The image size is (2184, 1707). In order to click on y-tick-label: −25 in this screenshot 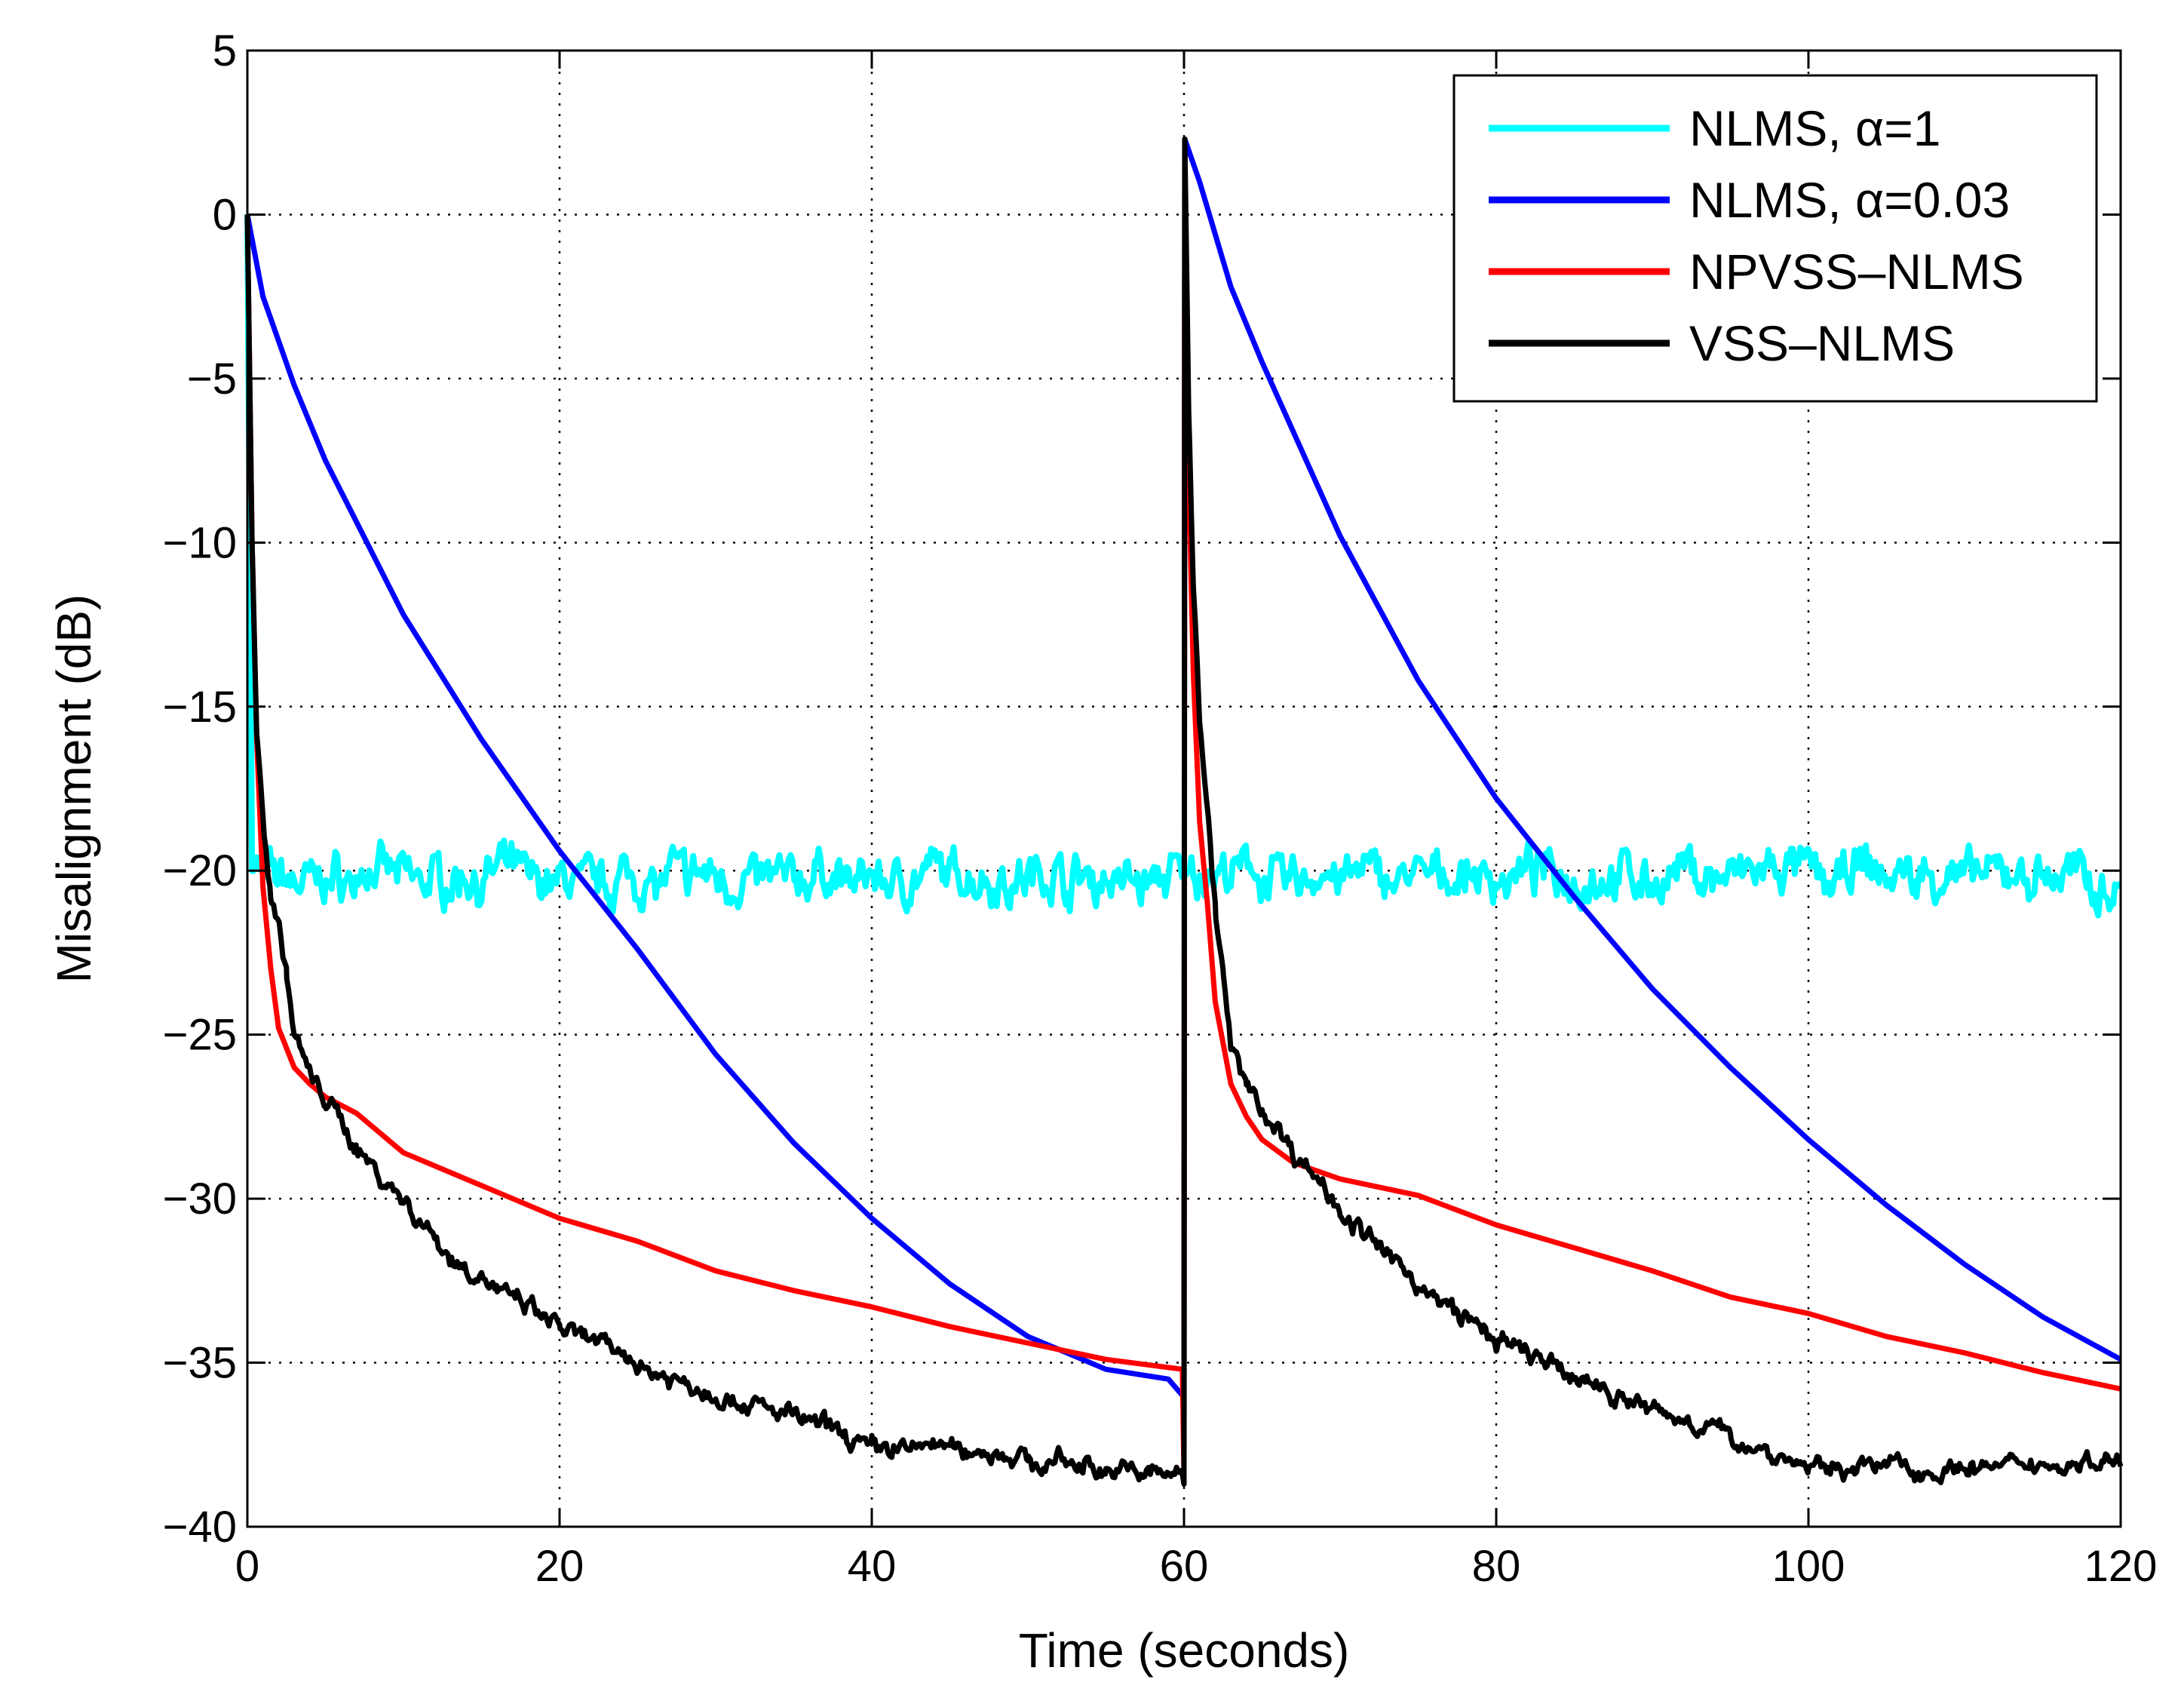, I will do `click(200, 1035)`.